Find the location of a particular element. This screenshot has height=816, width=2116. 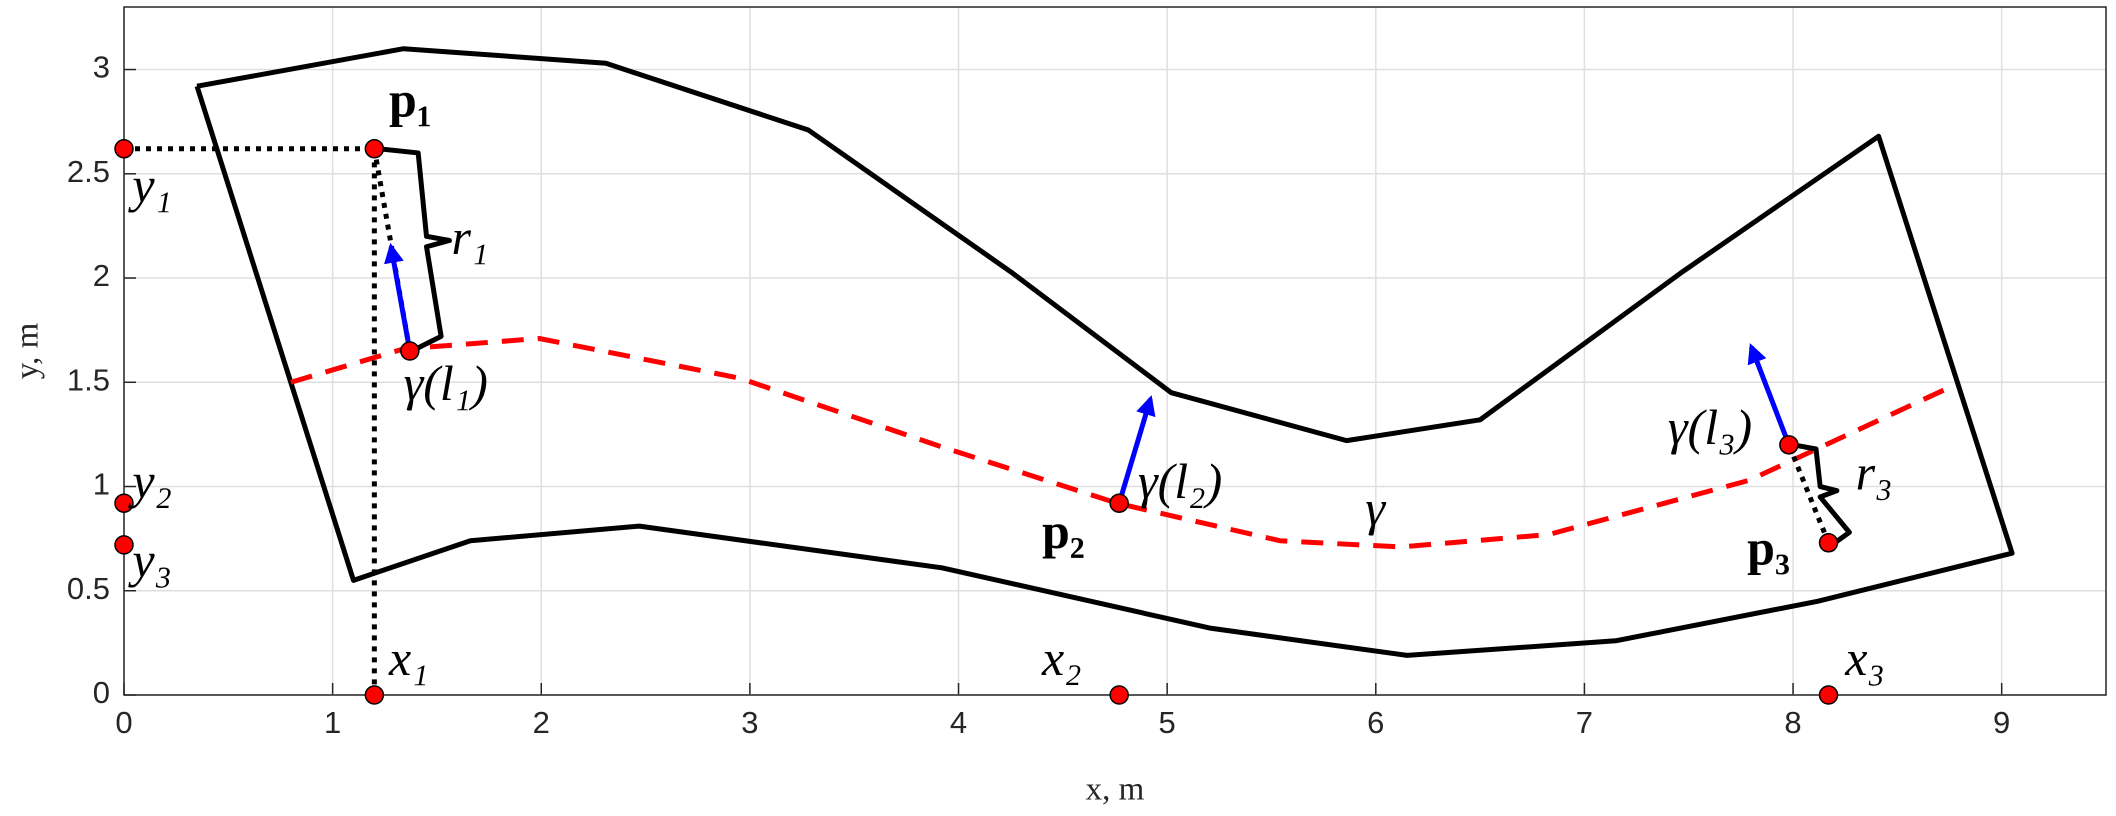

x-tick-label: 5 is located at coordinates (1167, 722).